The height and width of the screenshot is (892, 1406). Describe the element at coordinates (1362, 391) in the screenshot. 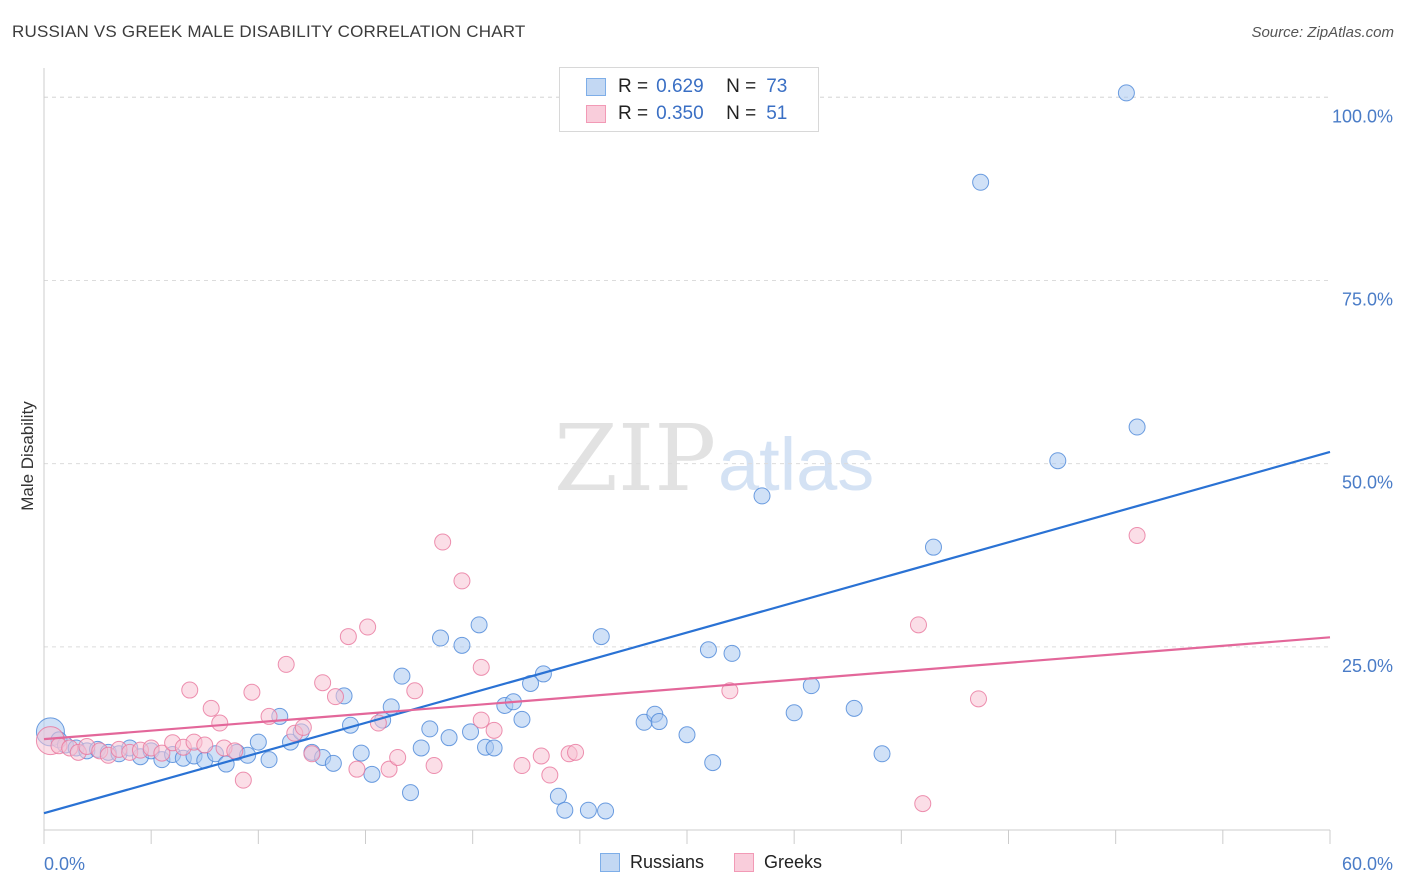

I see `y-tick-labels: 25.0% 50.0% 75.0% 100.0%` at that location.